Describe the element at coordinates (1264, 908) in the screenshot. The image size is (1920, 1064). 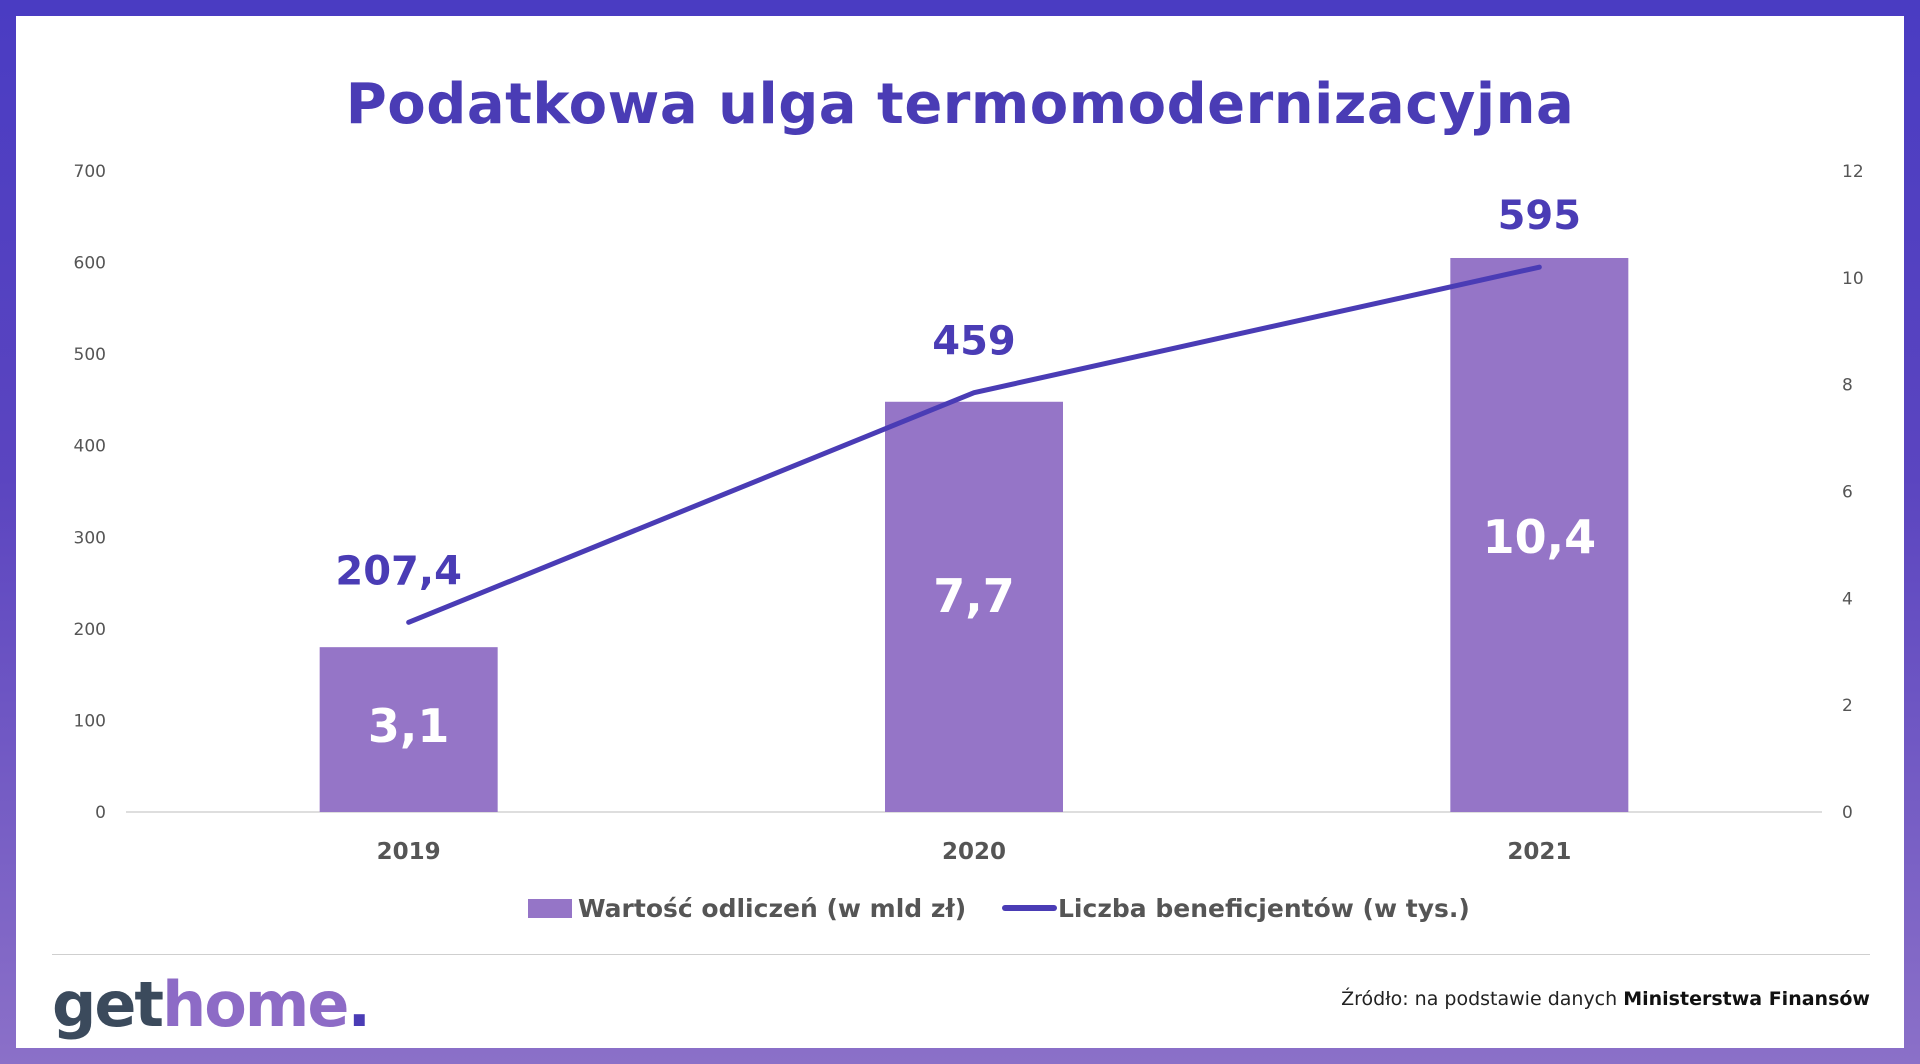
I see `legend-label-line: Liczba beneficjentów (w tys.)` at that location.